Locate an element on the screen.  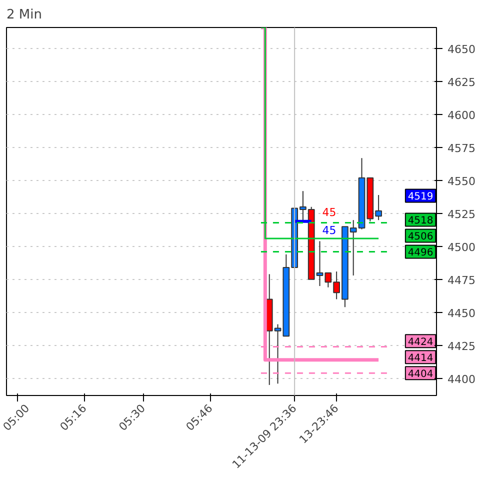
y-tick-label: 4650 is located at coordinates (462, 49).